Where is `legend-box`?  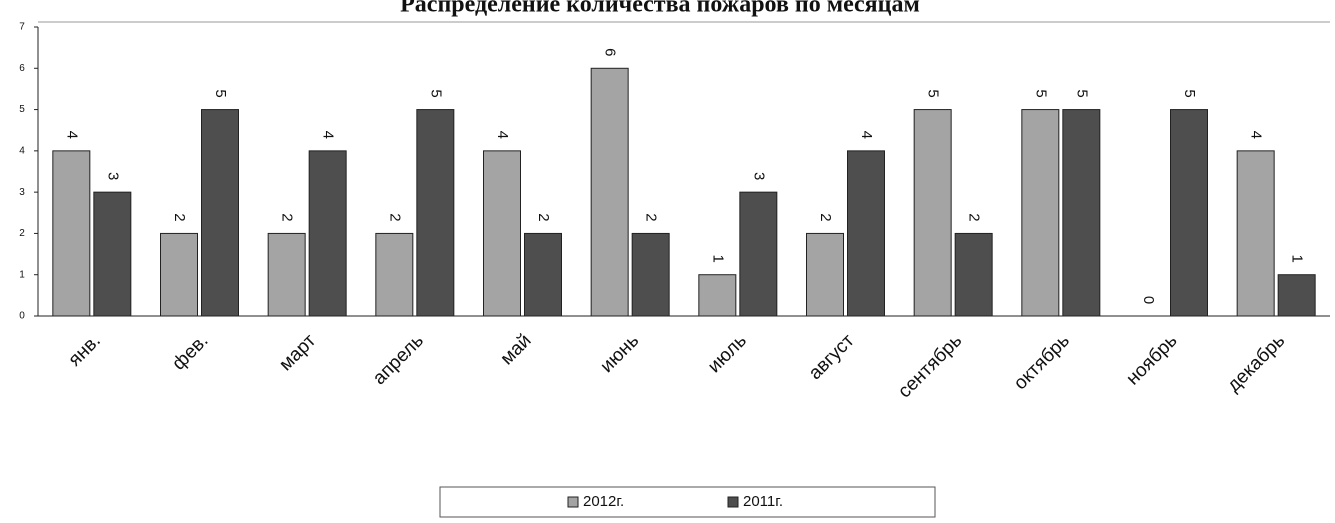
legend-box is located at coordinates (687, 502).